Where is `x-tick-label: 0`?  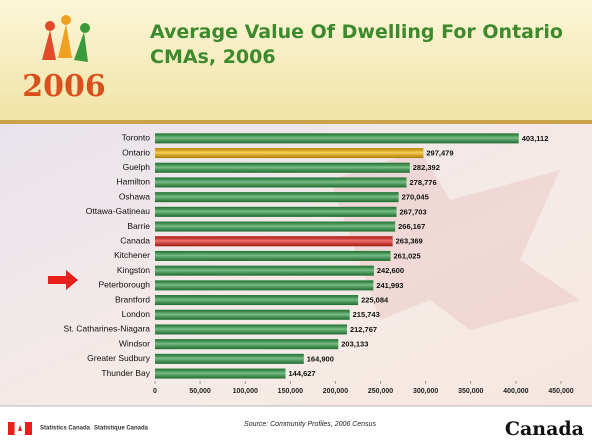 x-tick-label: 0 is located at coordinates (155, 391).